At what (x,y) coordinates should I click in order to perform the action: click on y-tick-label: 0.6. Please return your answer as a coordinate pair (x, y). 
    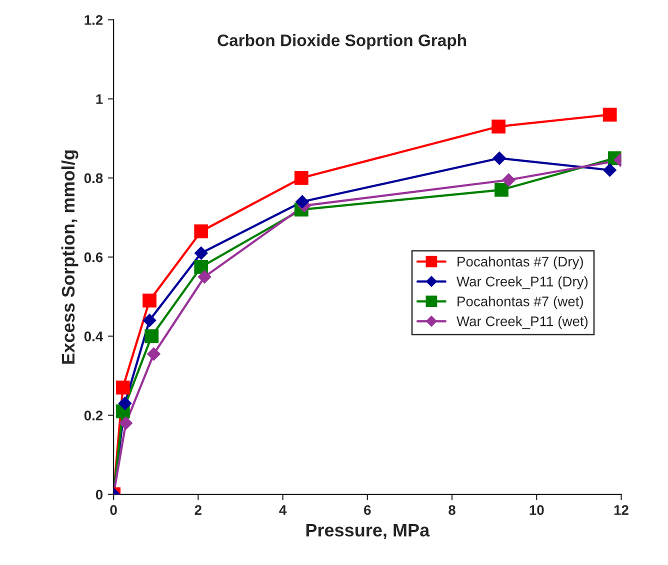
    Looking at the image, I should click on (93, 257).